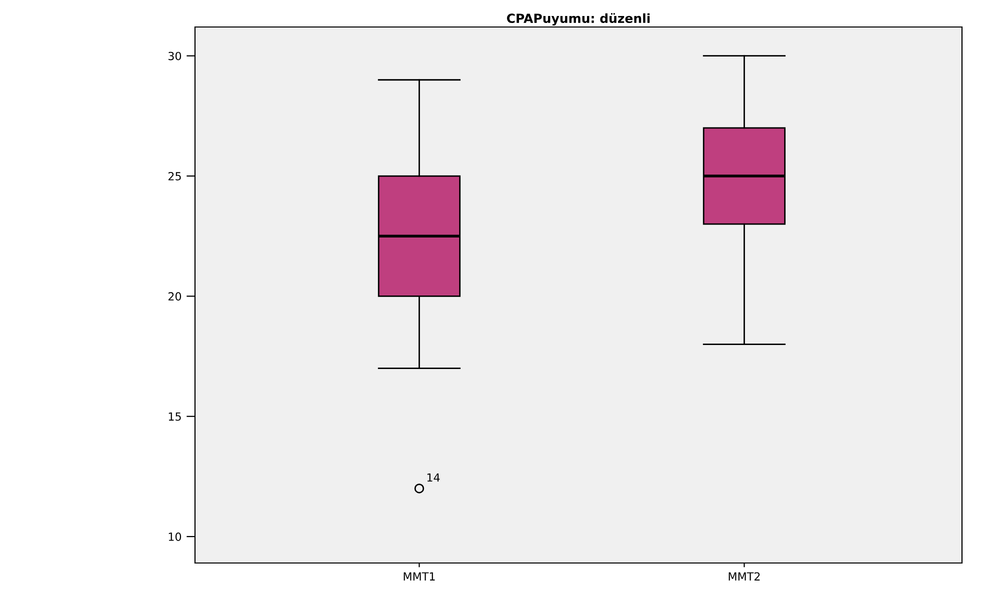  I want to click on y-tick-label: 10, so click(175, 536).